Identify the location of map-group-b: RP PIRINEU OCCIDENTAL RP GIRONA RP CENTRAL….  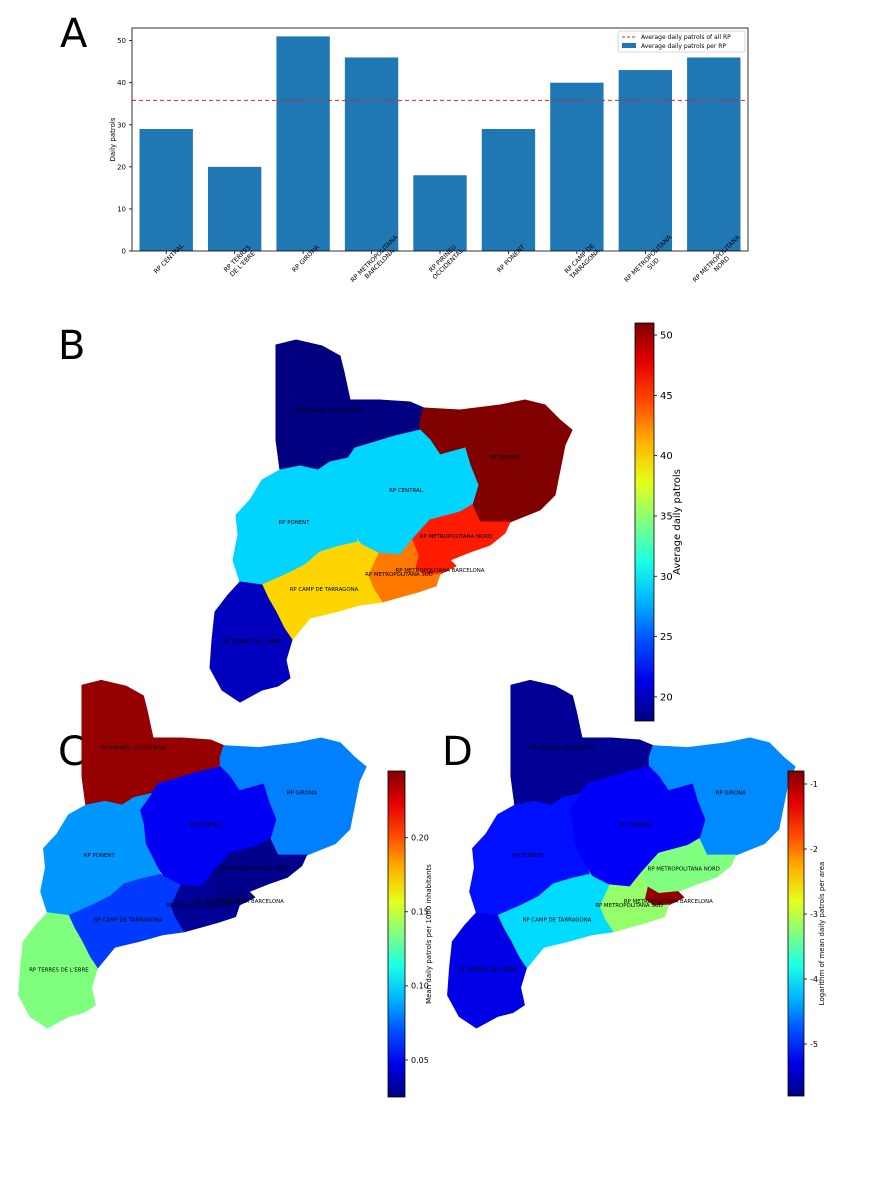
(391, 521).